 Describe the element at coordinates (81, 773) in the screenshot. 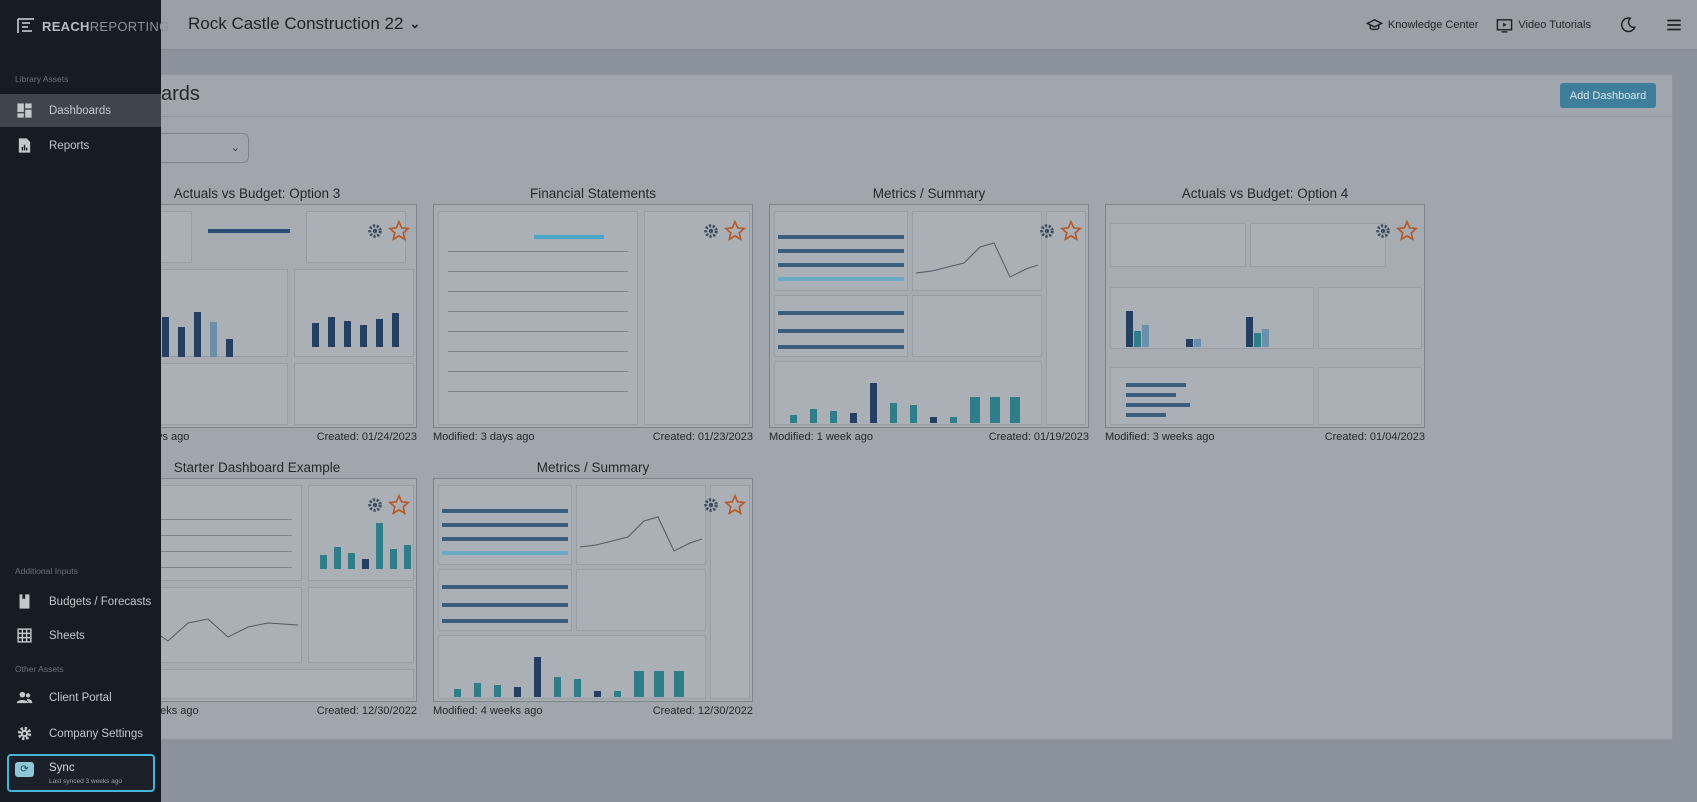

I see `sync-button: ⟳ Sync Last synced 3 weeks ago` at that location.